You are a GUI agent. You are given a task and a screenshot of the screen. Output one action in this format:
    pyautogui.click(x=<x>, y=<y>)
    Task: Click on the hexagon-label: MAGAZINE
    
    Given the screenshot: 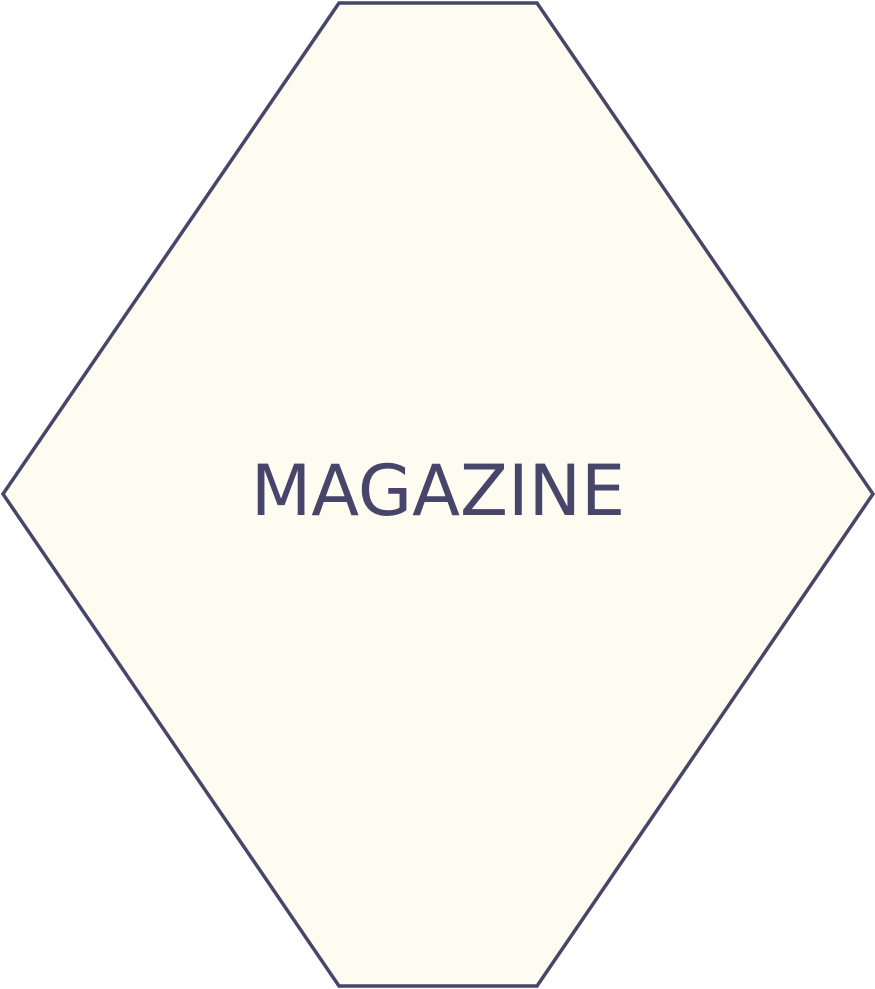 What is the action you would take?
    pyautogui.click(x=438, y=491)
    